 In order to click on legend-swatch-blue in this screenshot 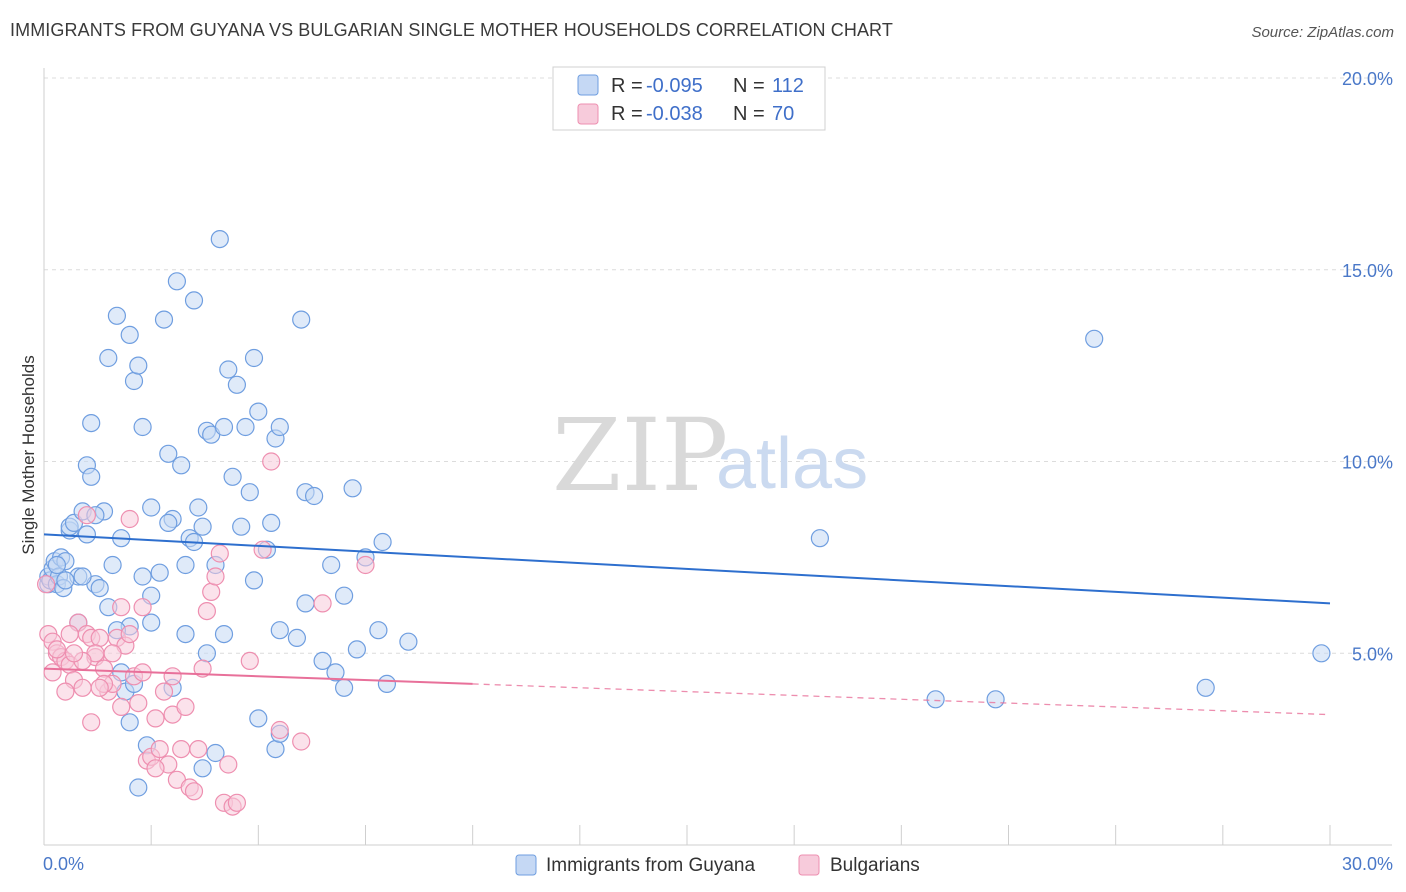, I will do `click(588, 85)`.